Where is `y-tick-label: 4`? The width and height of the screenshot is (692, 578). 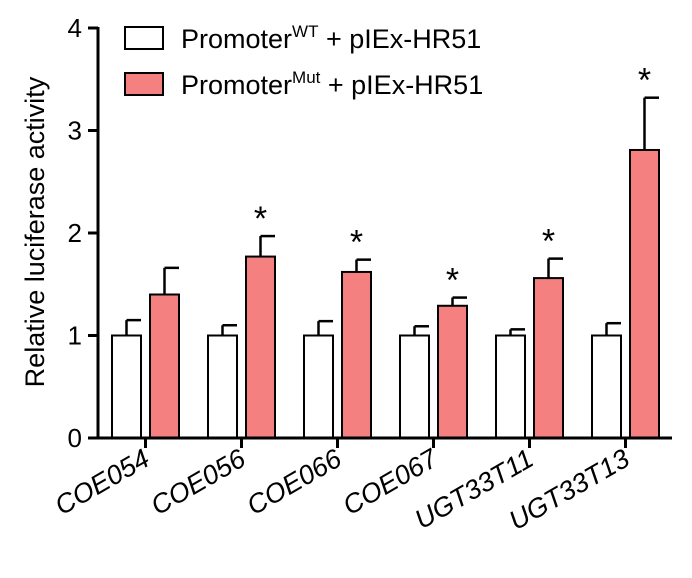 y-tick-label: 4 is located at coordinates (75, 28).